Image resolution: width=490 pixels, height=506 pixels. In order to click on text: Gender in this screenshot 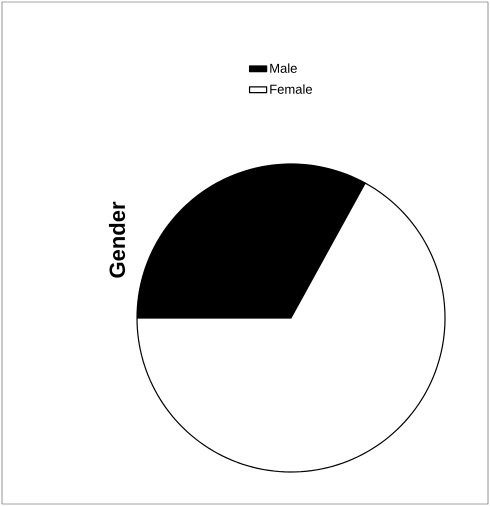, I will do `click(117, 240)`.